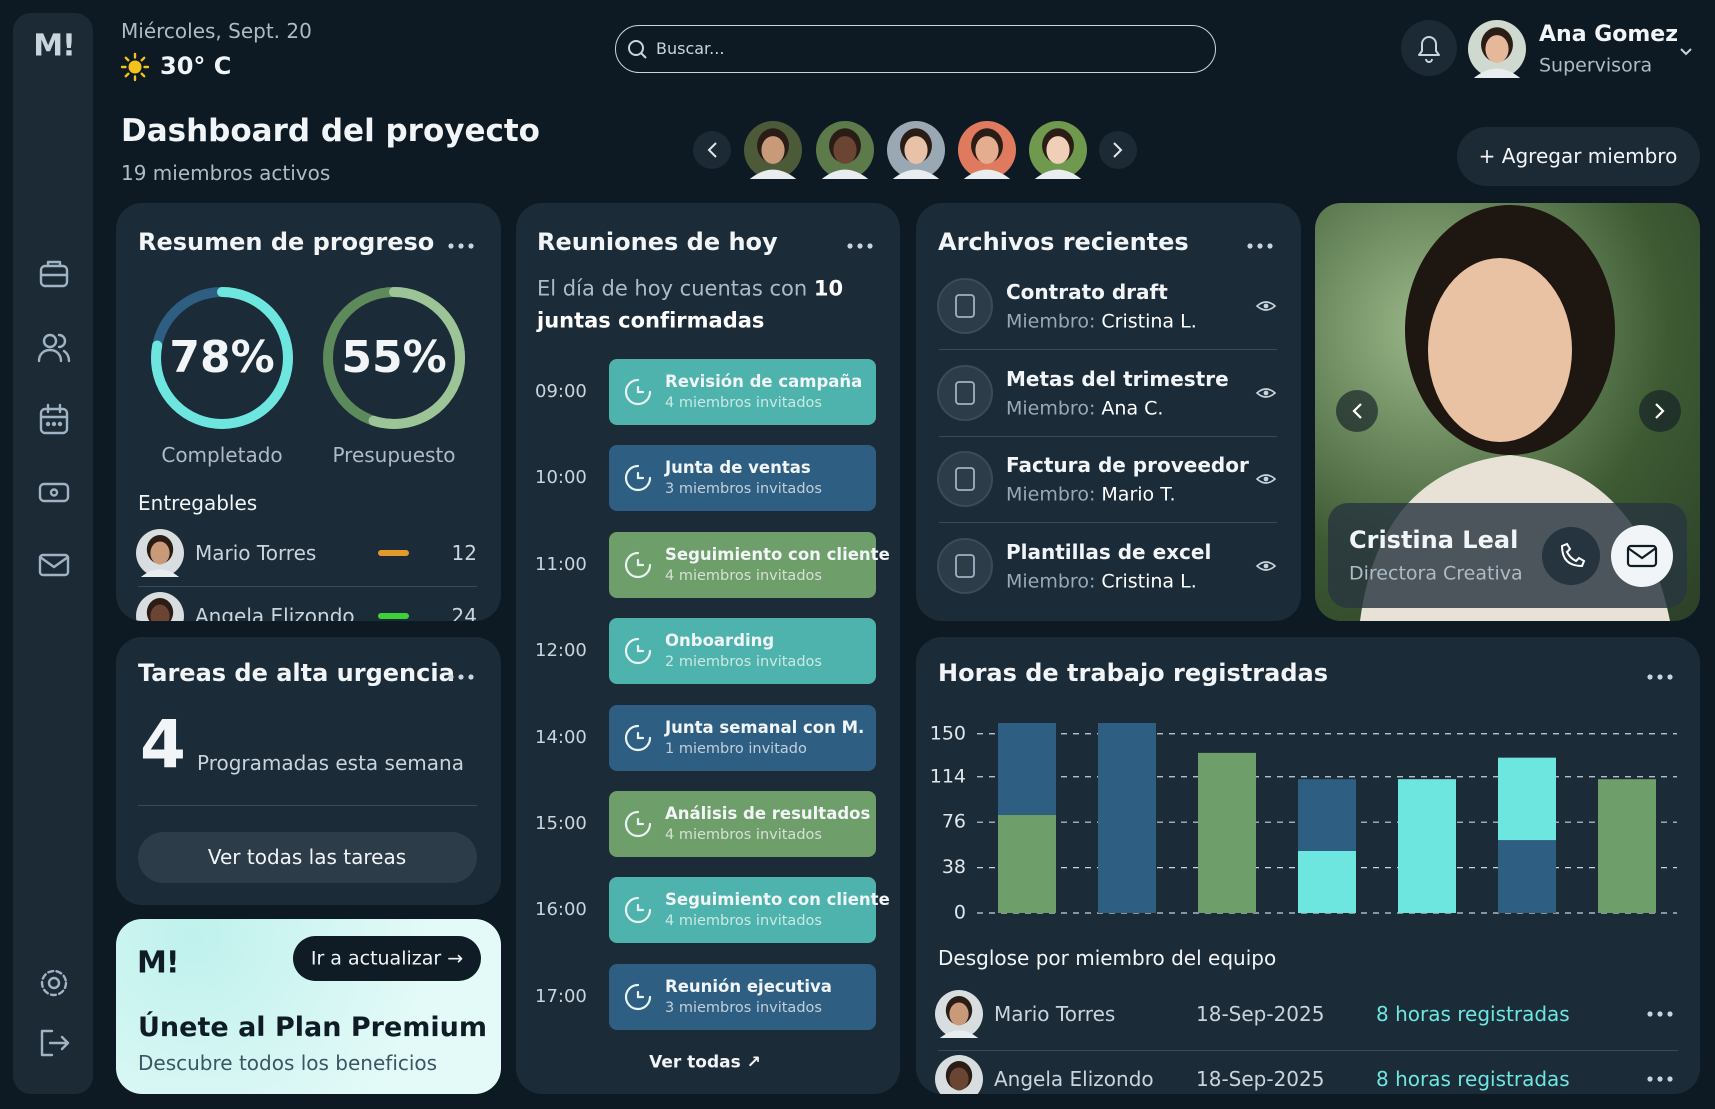  Describe the element at coordinates (638, 996) in the screenshot. I see `meeting-icon` at that location.